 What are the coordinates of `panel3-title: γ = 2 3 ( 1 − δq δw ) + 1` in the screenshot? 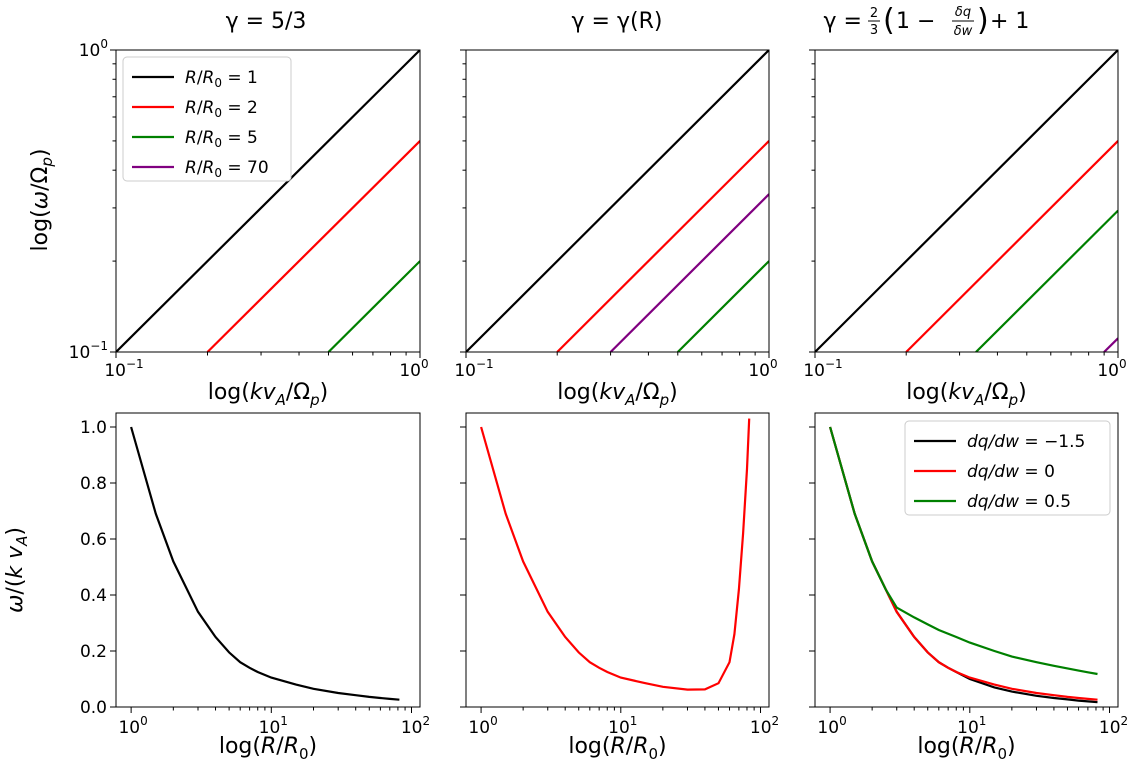 It's located at (927, 21).